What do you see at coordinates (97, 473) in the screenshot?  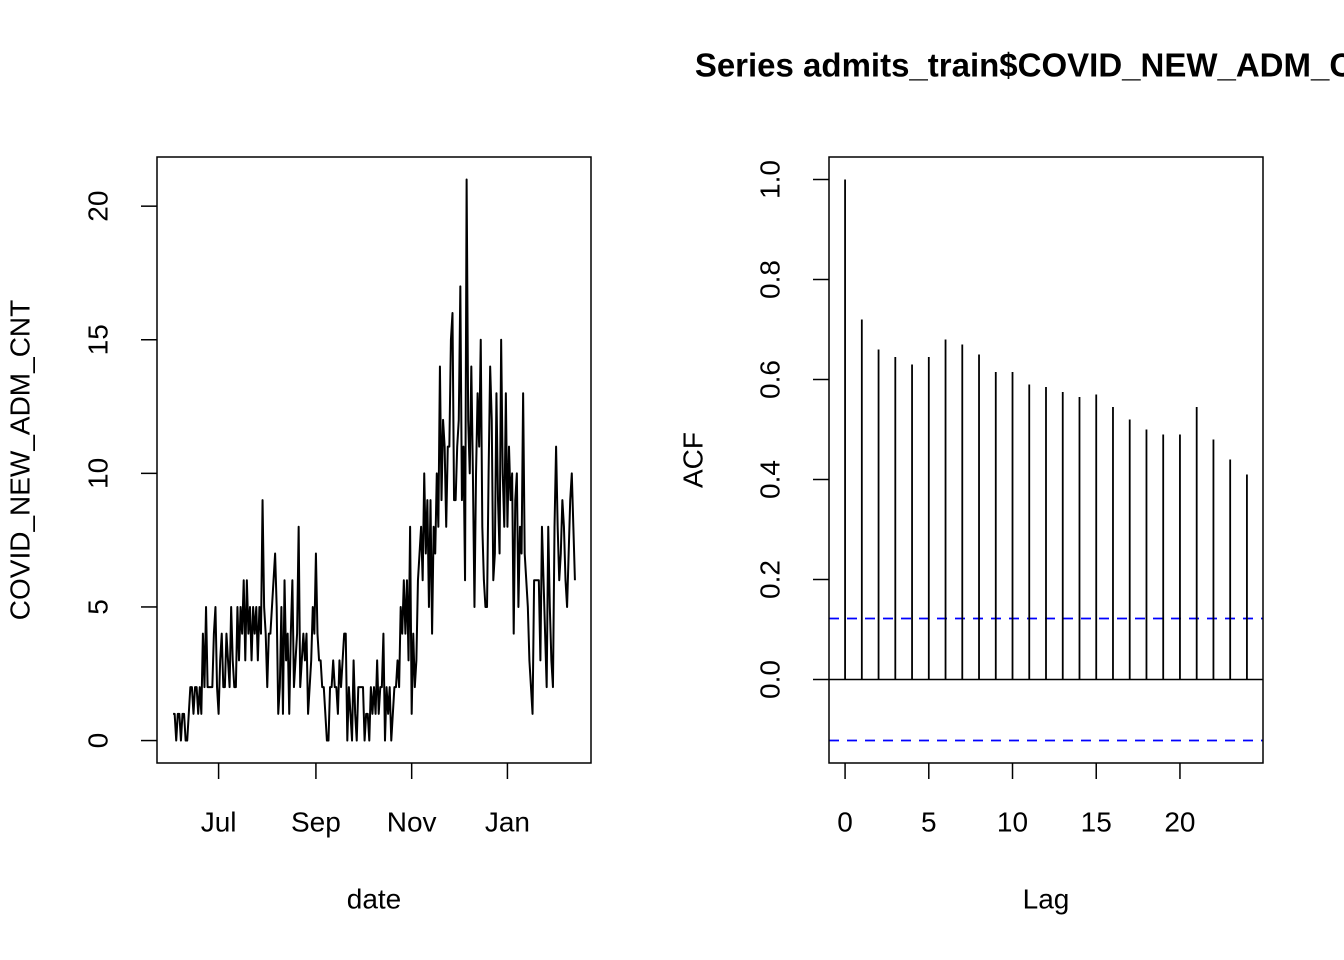 I see `y-tick-label: 10` at bounding box center [97, 473].